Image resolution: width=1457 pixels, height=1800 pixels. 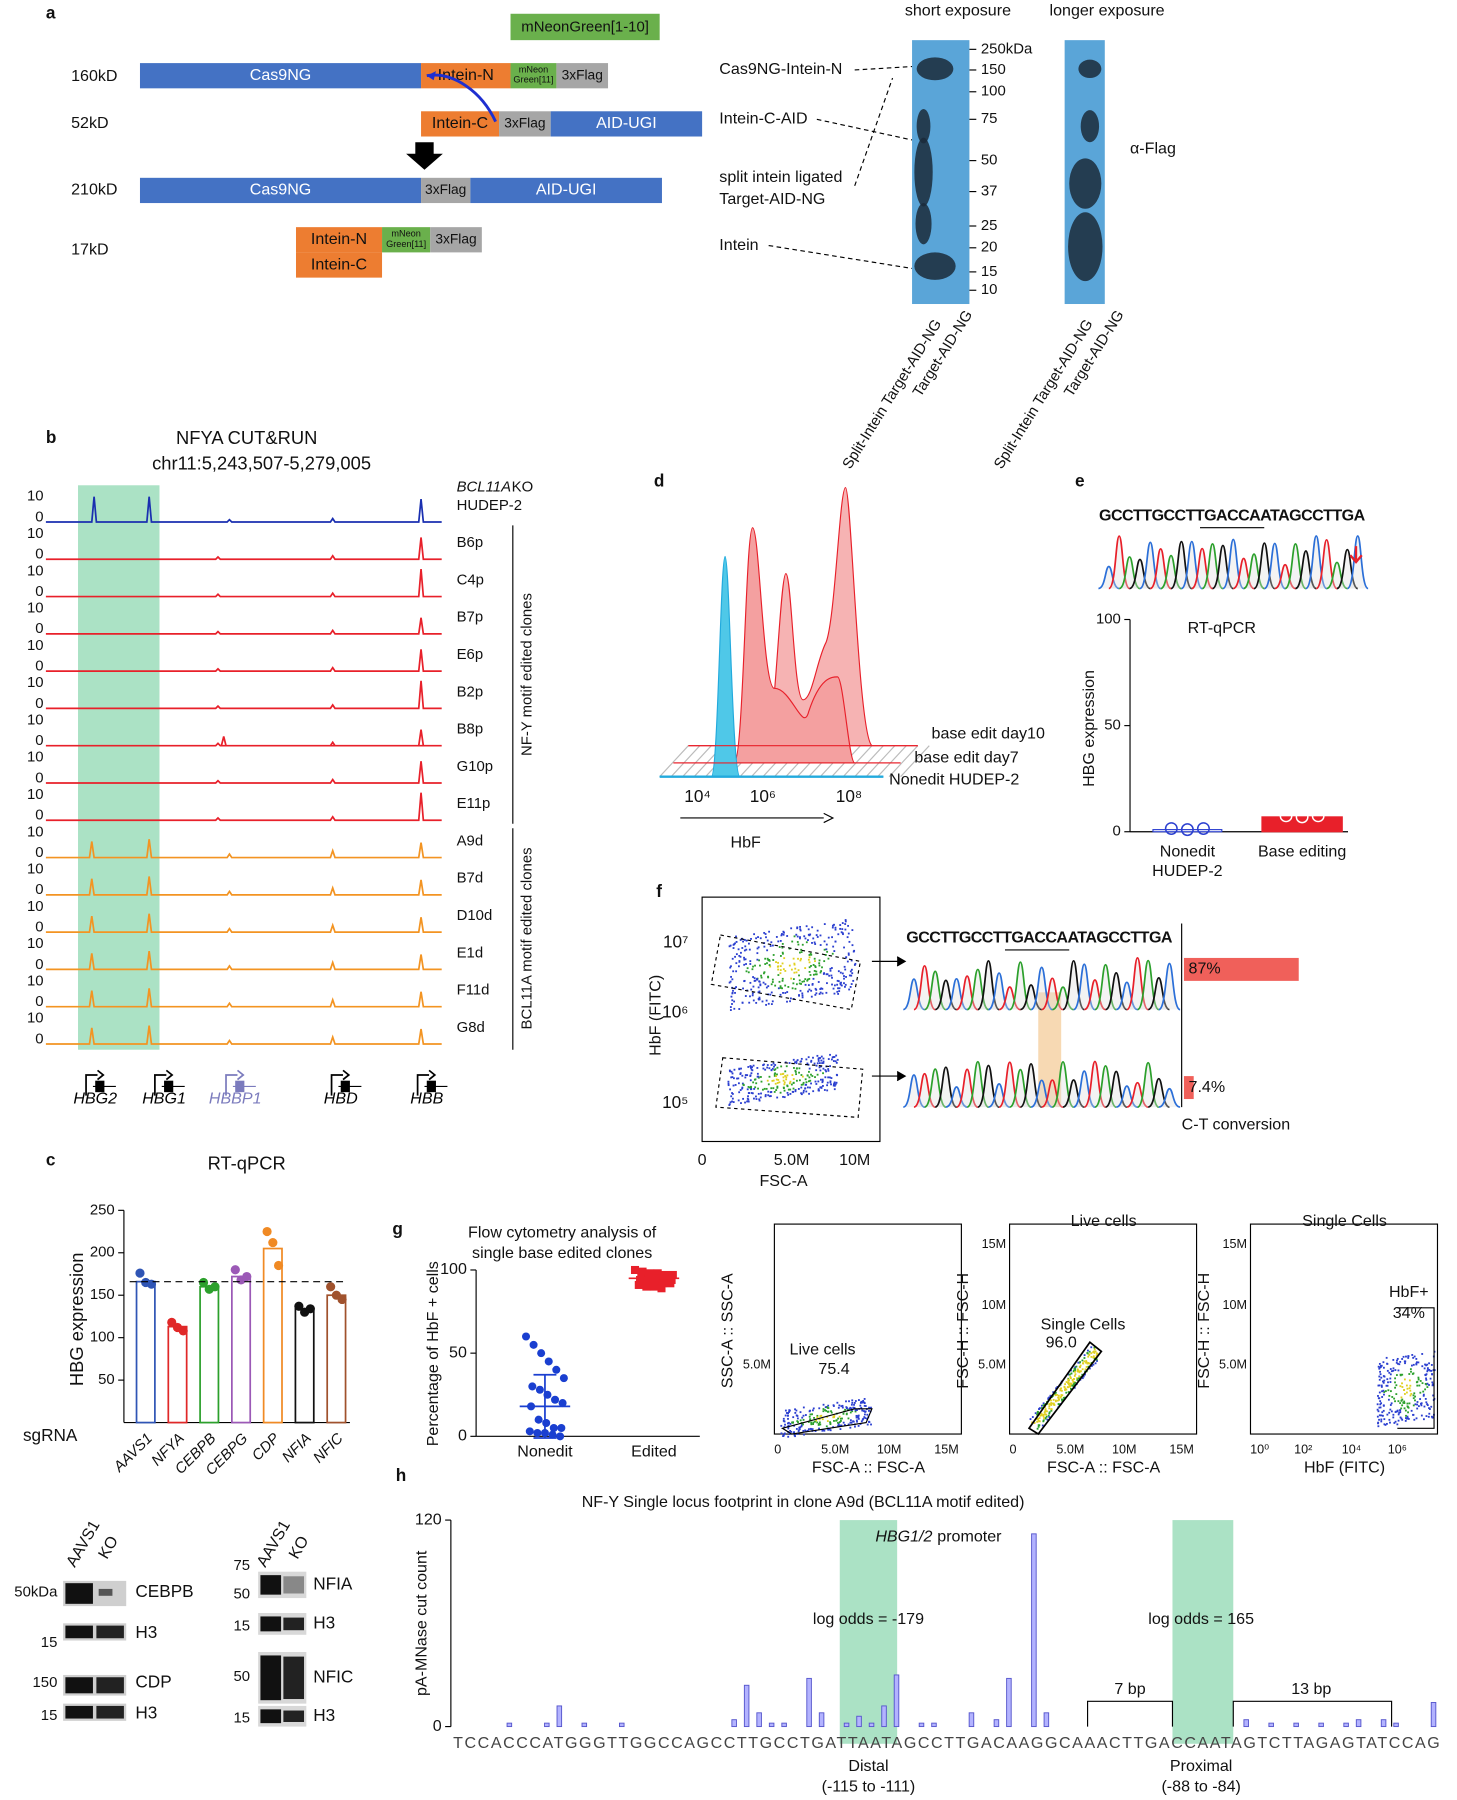 What do you see at coordinates (869, 1468) in the screenshot?
I see `label: FSC-A :: FSC-A` at bounding box center [869, 1468].